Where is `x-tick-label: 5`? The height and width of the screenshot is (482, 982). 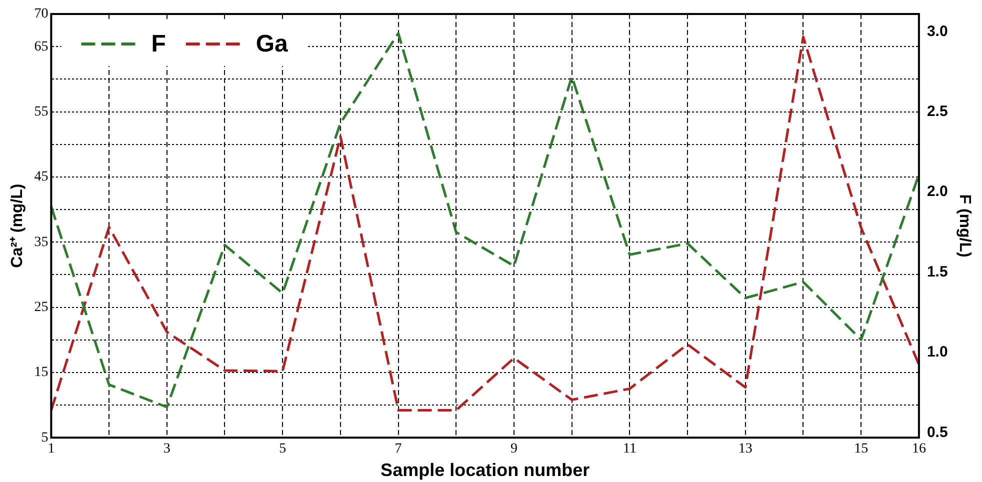
x-tick-label: 5 is located at coordinates (282, 449).